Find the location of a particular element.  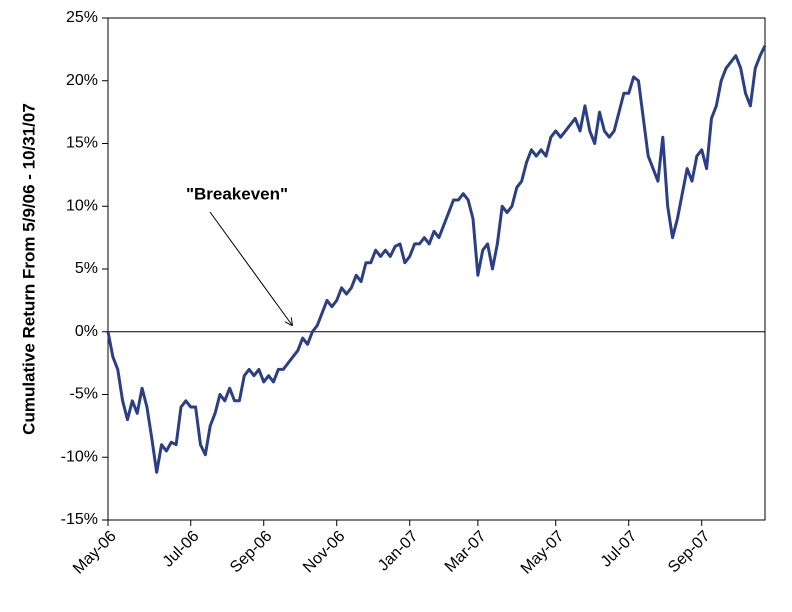

y-tick-label: 0% is located at coordinates (86, 331).